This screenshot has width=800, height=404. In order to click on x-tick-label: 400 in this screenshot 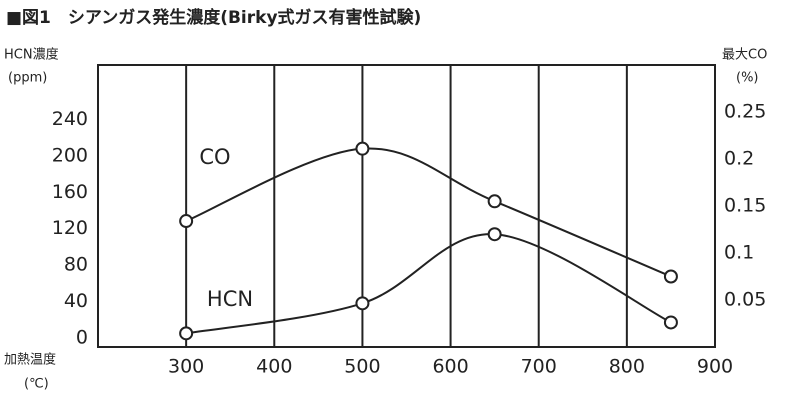, I will do `click(274, 367)`.